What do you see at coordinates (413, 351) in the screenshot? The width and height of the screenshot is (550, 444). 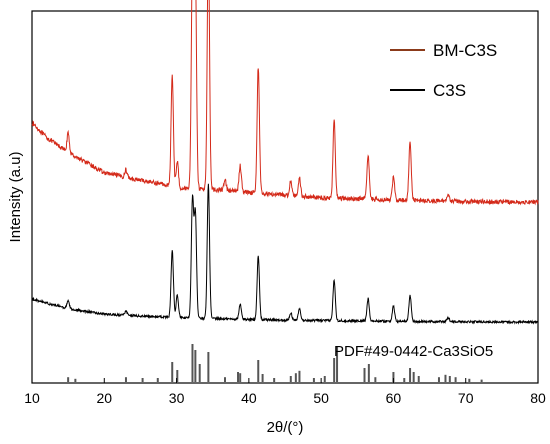 I see `reference-label: PDF#49-0442-Ca3SiO5` at bounding box center [413, 351].